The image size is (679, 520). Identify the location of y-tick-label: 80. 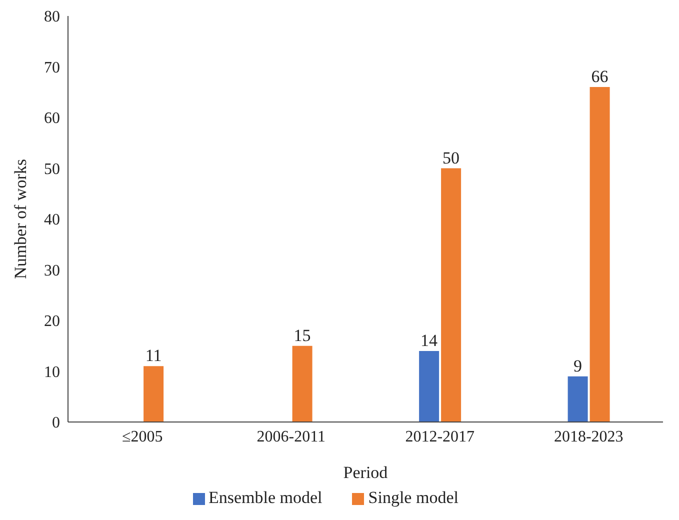
(52, 17).